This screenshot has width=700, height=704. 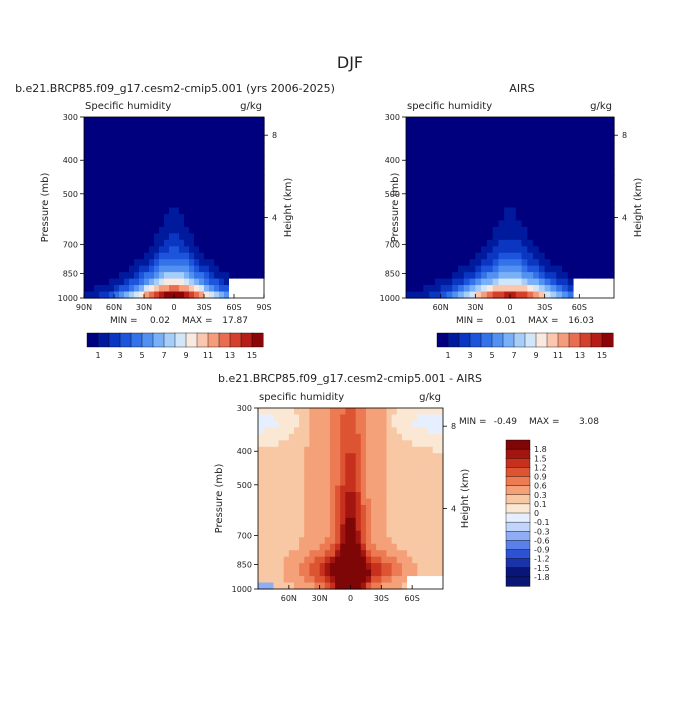 I want to click on y-tick-label: 1000, so click(x=390, y=298).